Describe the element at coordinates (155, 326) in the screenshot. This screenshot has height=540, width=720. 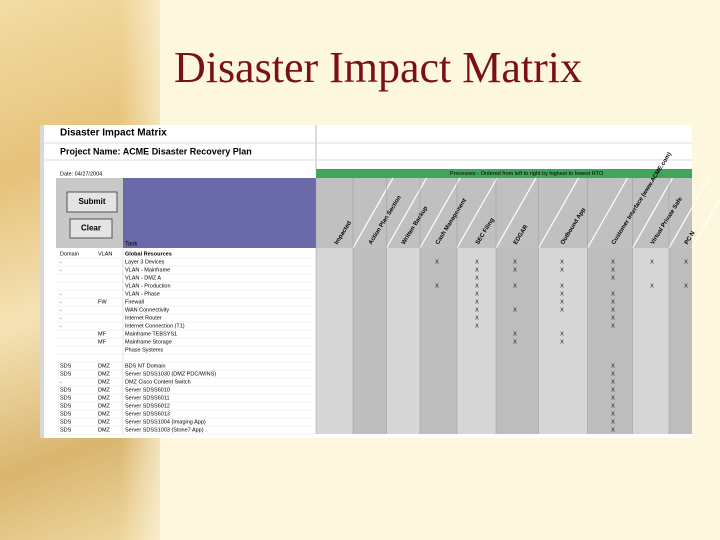
I see `task-cell: Internet Connection (T1)` at that location.